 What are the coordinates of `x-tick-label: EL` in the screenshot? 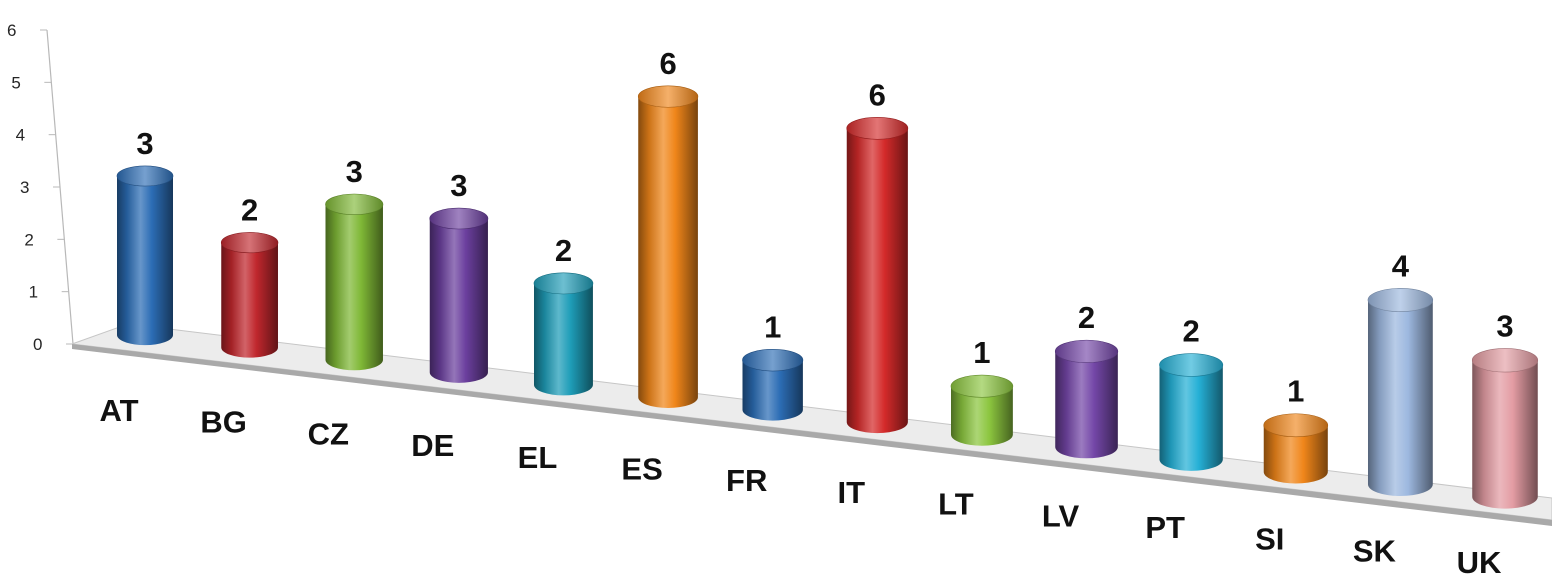 It's located at (538, 457).